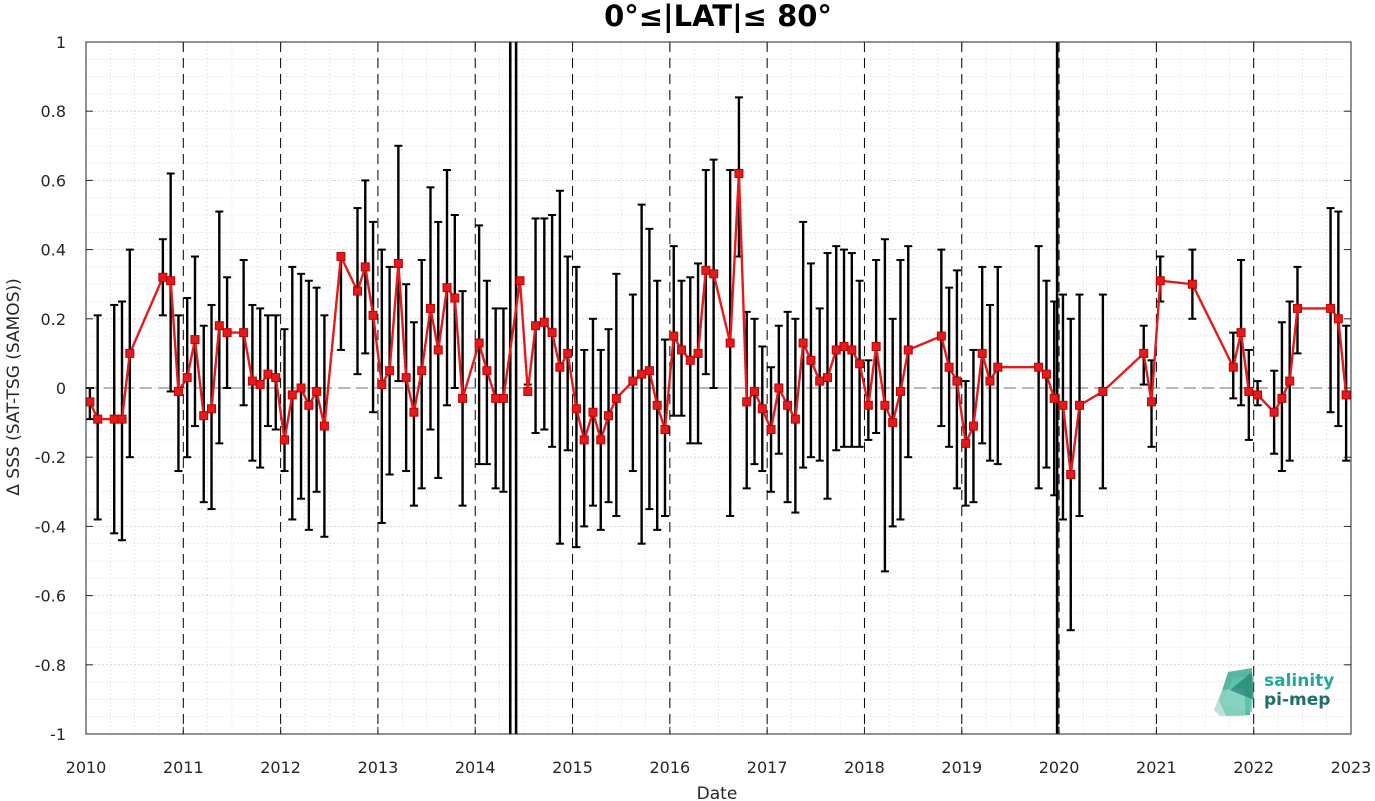  Describe the element at coordinates (53, 250) in the screenshot. I see `y-tick-label: 0.4` at that location.